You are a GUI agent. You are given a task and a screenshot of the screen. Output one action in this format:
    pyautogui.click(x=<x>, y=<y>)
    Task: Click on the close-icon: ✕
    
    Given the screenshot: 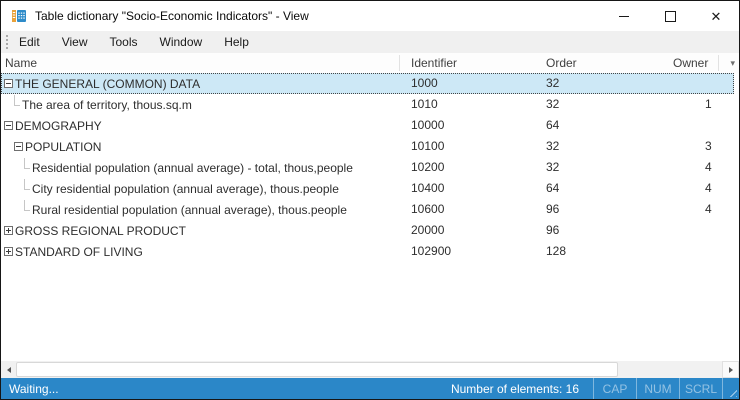 What is the action you would take?
    pyautogui.click(x=716, y=16)
    